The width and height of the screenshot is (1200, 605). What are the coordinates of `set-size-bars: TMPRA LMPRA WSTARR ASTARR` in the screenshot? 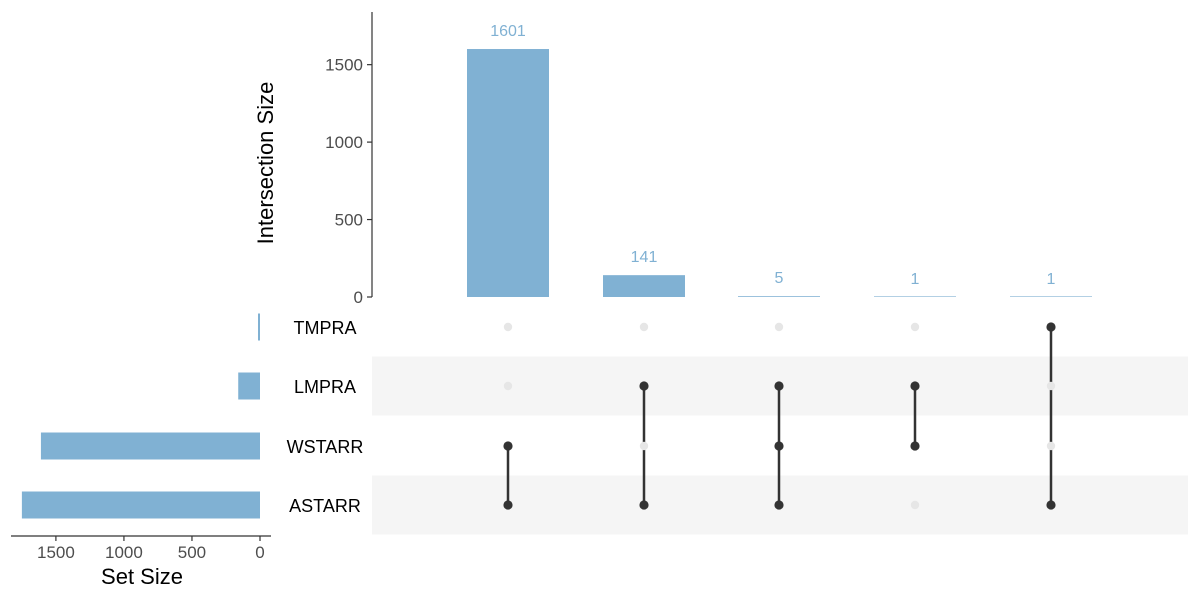 It's located at (192, 416).